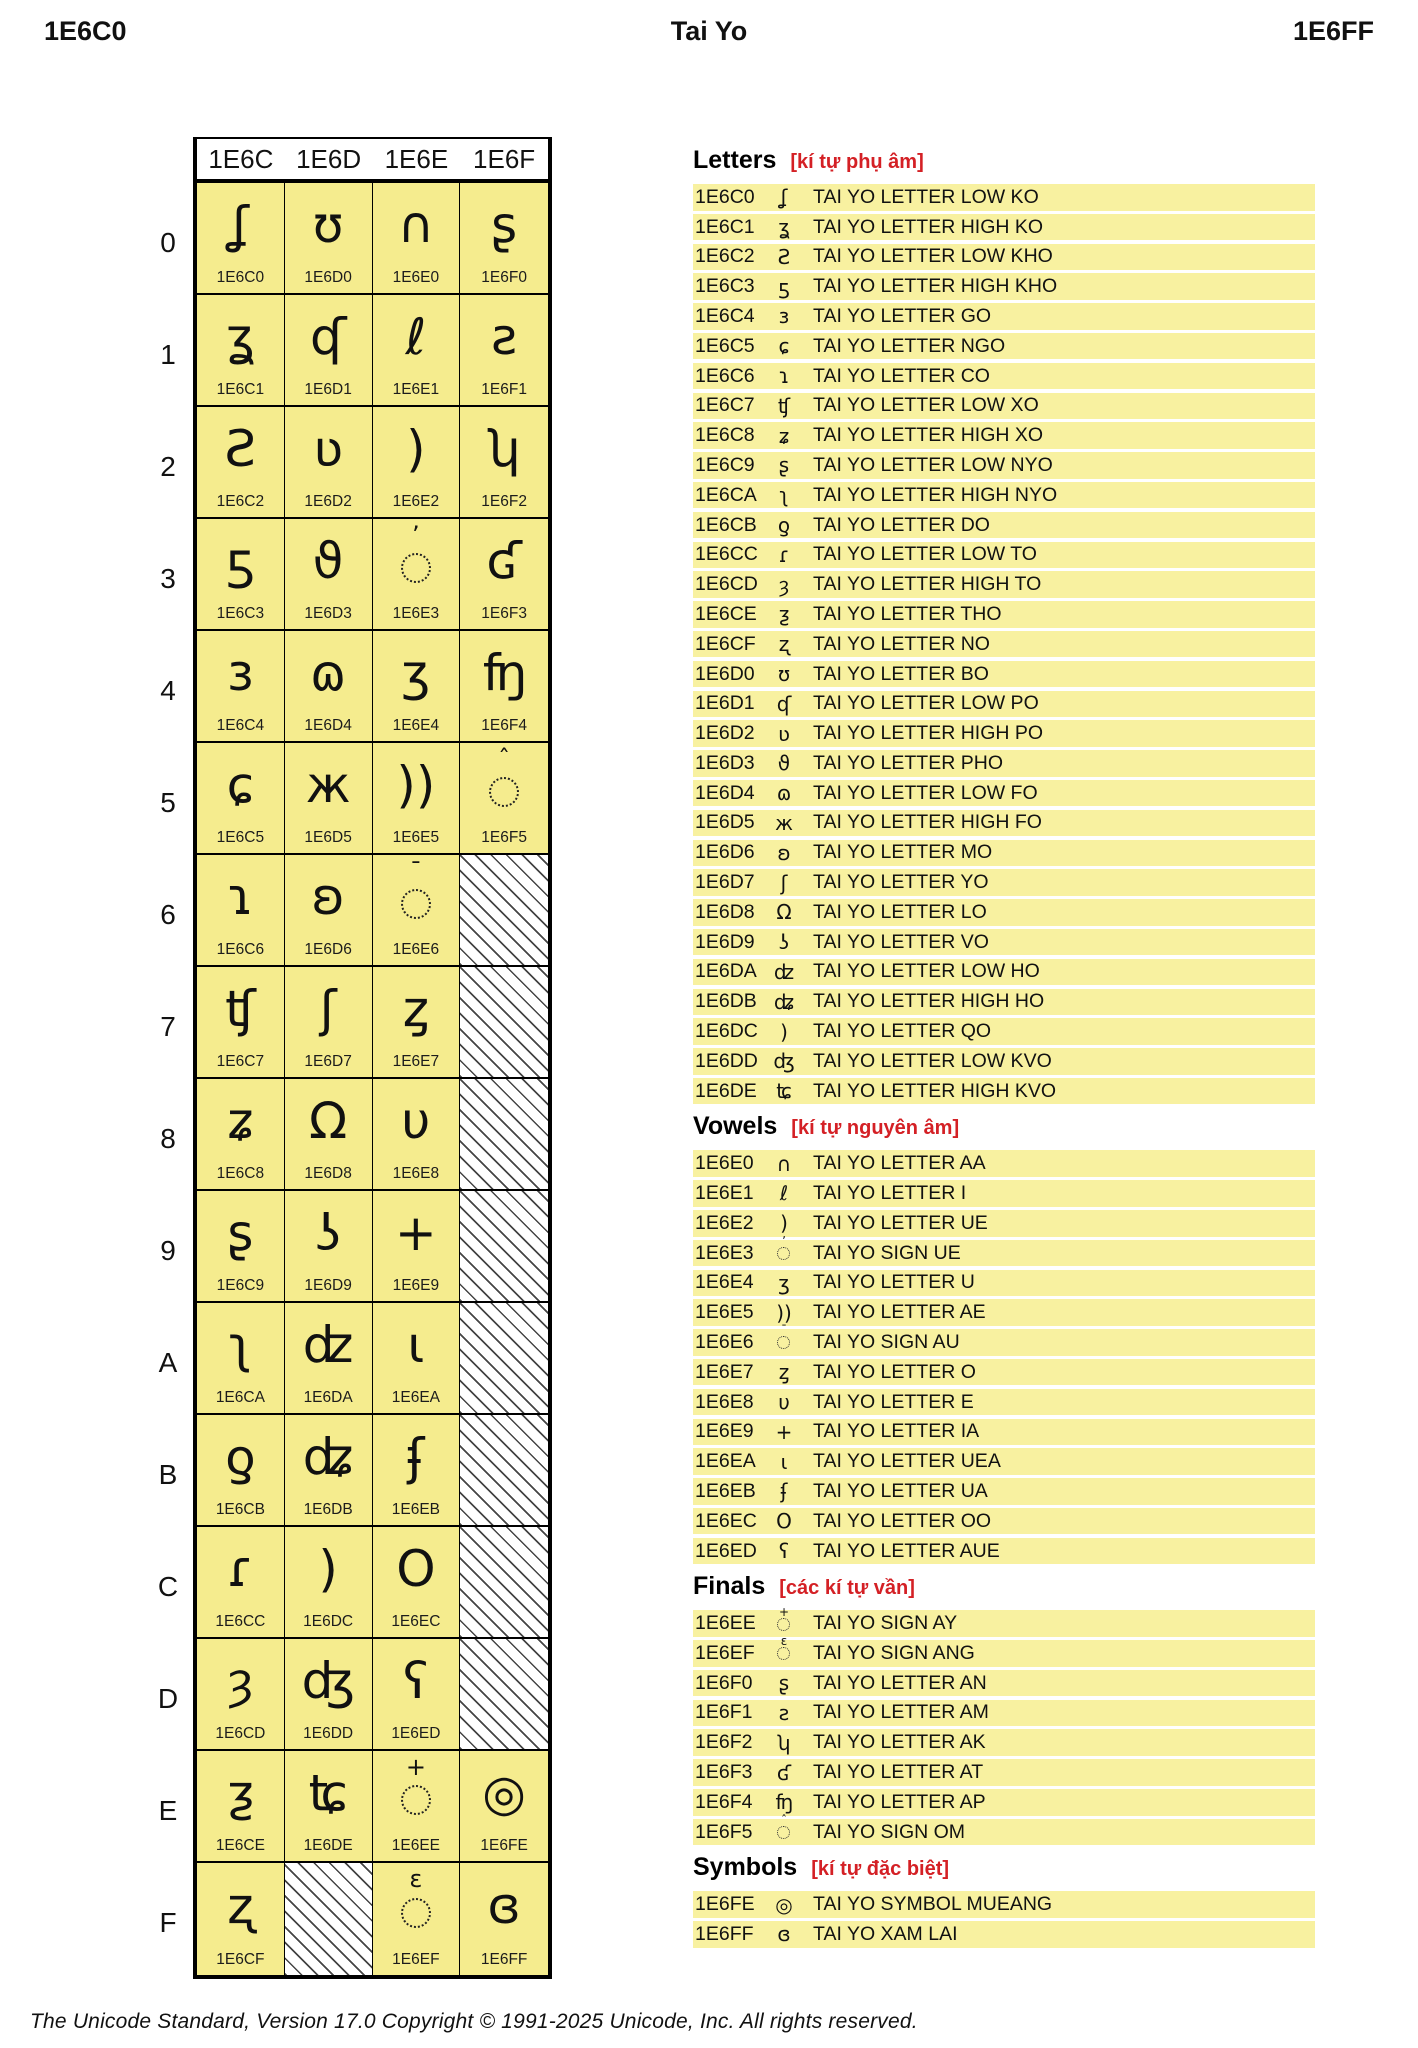  Describe the element at coordinates (240, 1906) in the screenshot. I see `chart-cell-glyph: ʐ` at that location.